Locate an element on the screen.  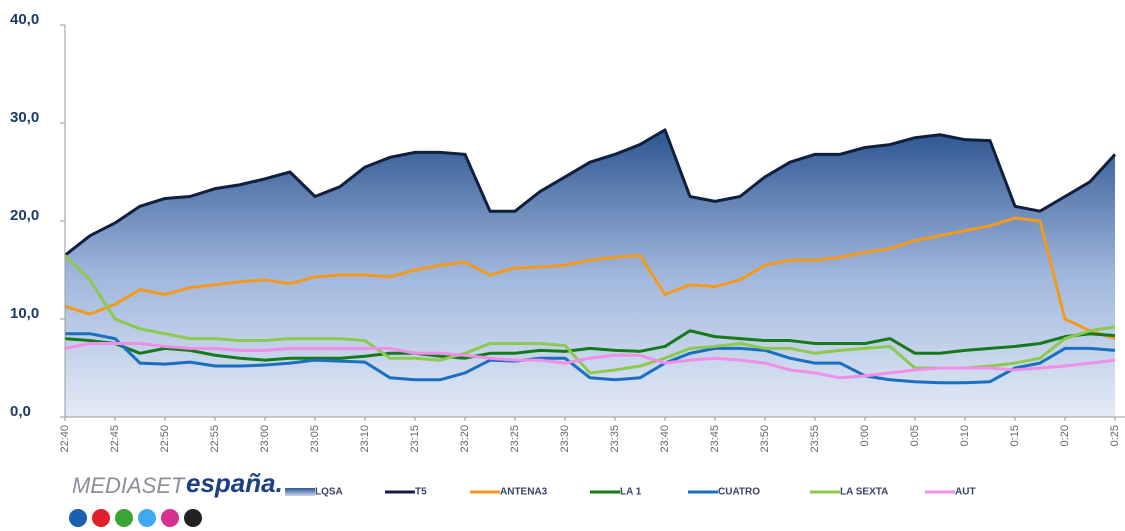
x-tick-label: 23:05 is located at coordinates (315, 439).